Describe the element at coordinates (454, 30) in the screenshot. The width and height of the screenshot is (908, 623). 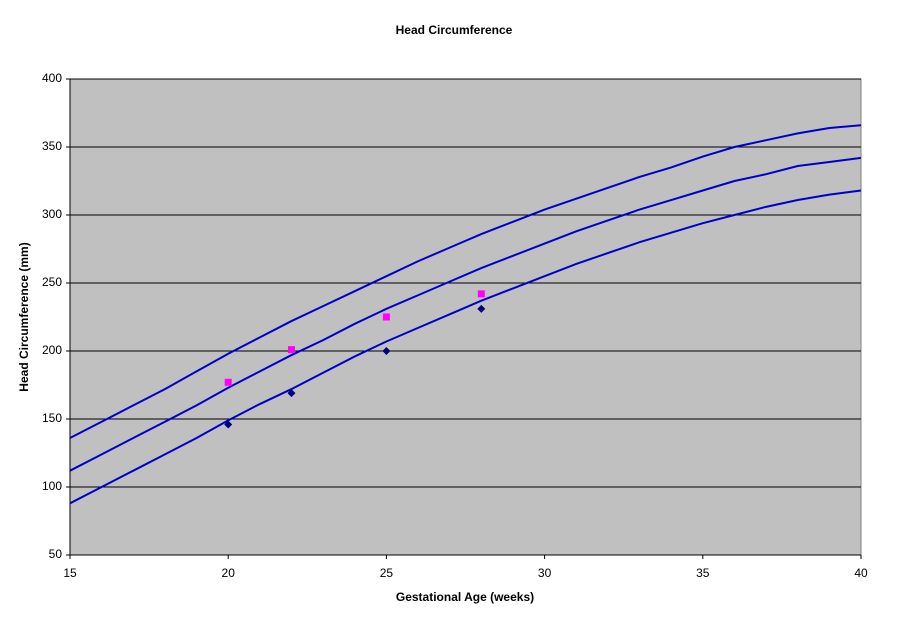
I see `chart-title: Head Circumference` at that location.